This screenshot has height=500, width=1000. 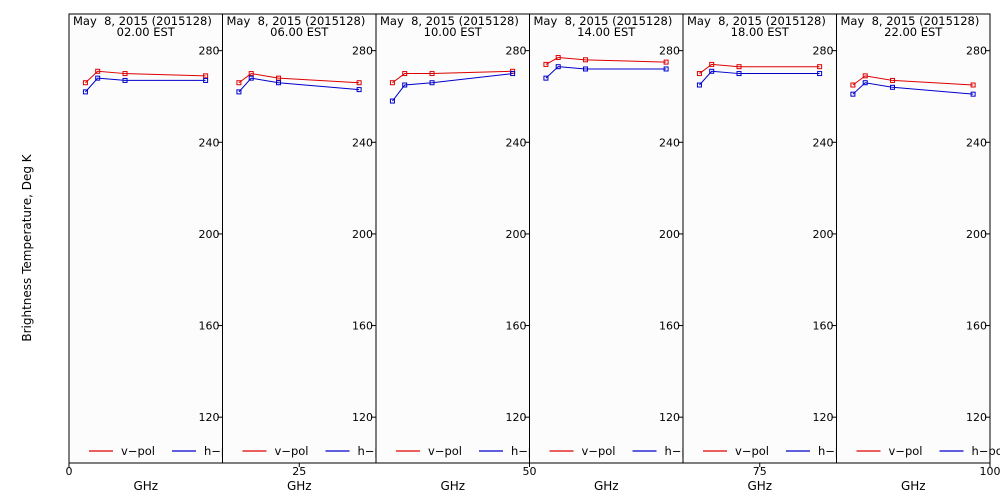 I want to click on panel-time: 22.00 EST, so click(x=913, y=32).